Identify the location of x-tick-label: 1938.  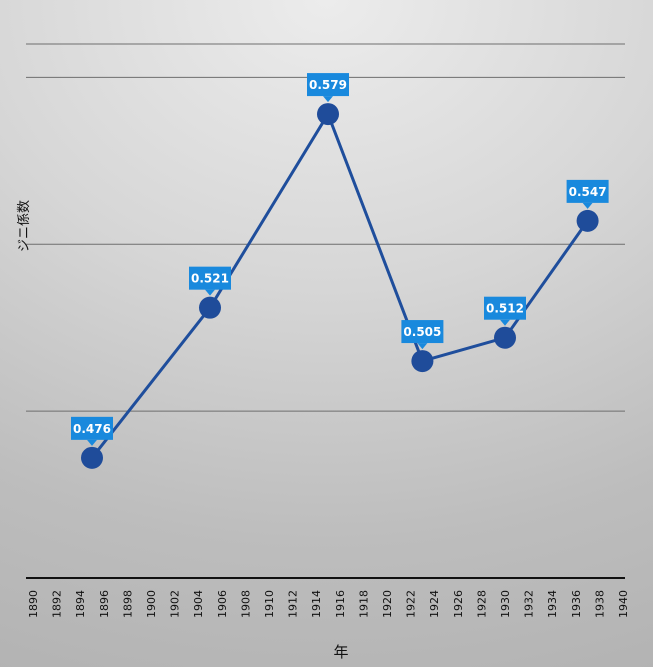
(599, 604).